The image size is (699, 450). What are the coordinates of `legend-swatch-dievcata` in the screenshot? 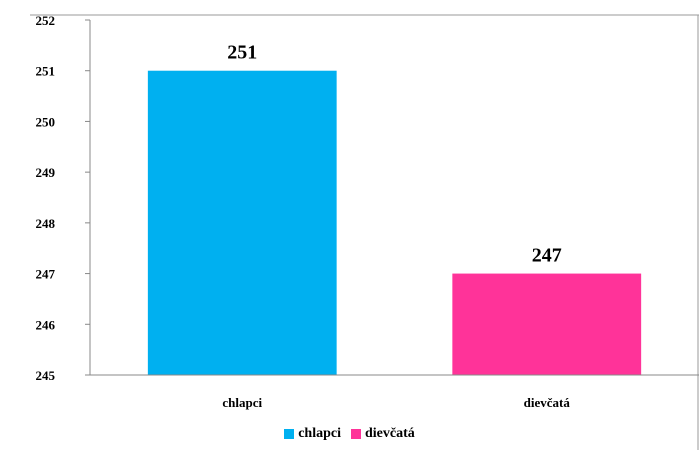 It's located at (356, 434).